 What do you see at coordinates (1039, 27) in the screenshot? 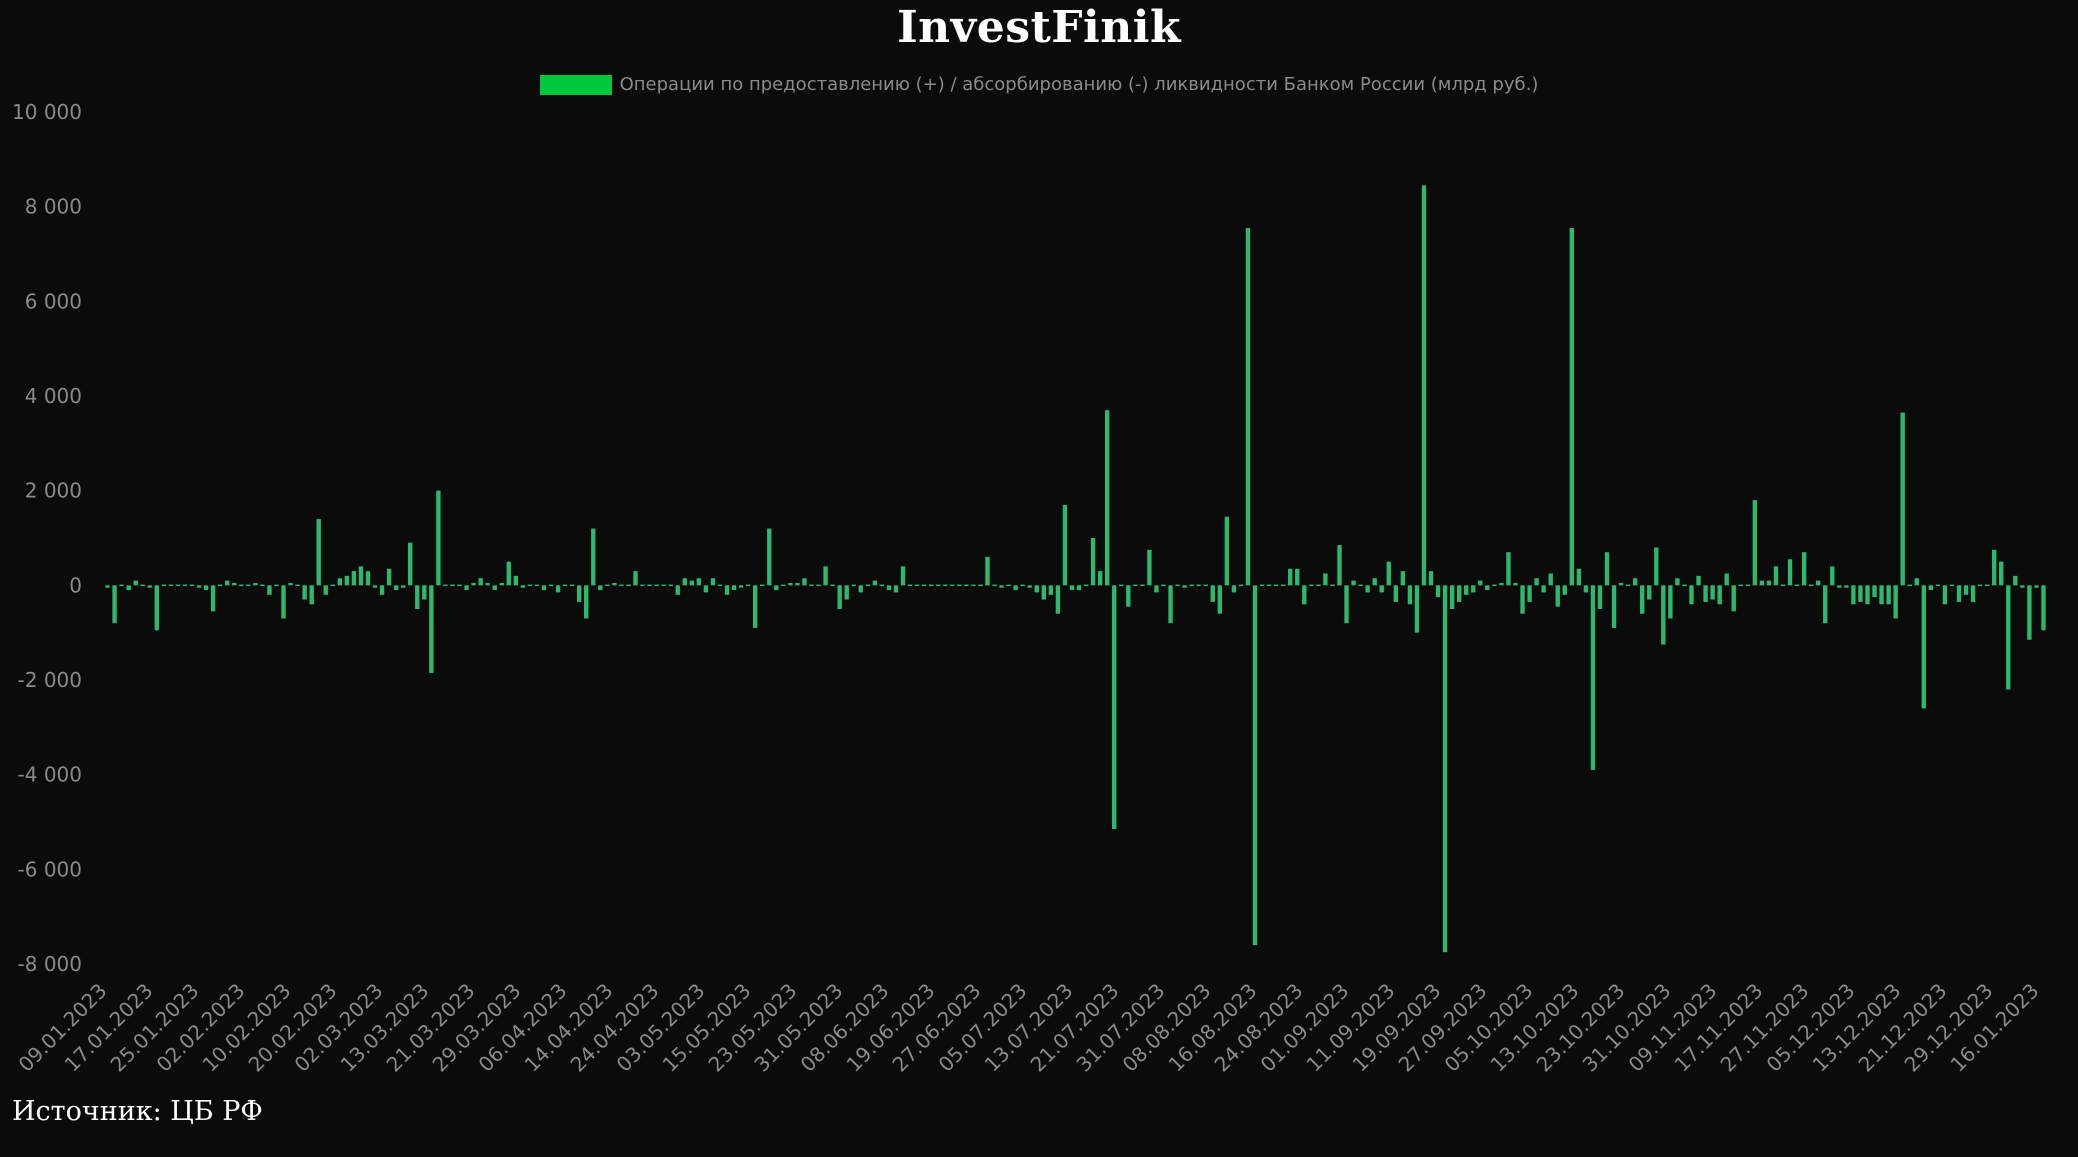
I see `brand-title: InvestFinik` at bounding box center [1039, 27].